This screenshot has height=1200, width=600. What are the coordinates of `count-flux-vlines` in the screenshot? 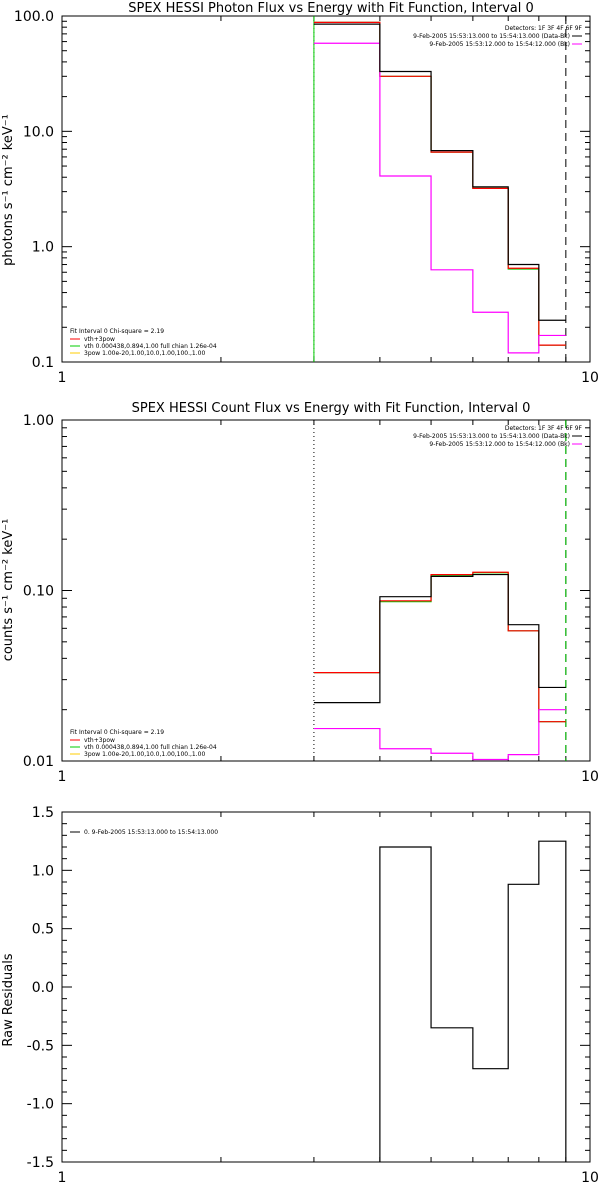 It's located at (440, 590).